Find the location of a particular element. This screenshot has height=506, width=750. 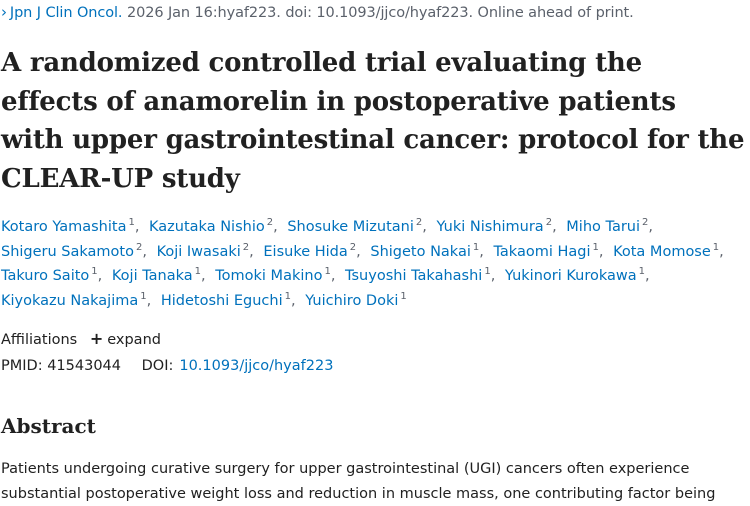

author-item: Eisuke Hida 2, is located at coordinates (314, 250).